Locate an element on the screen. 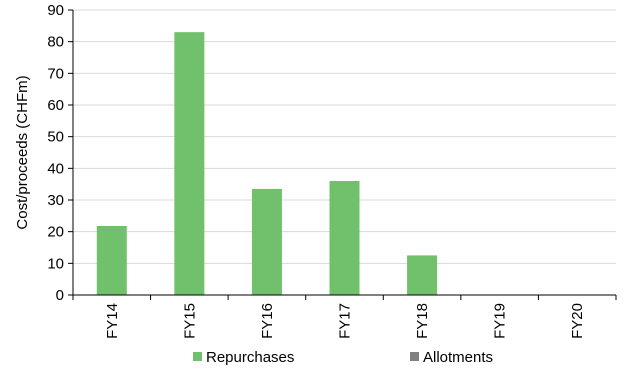  y-tick-label: 20 is located at coordinates (55, 232).